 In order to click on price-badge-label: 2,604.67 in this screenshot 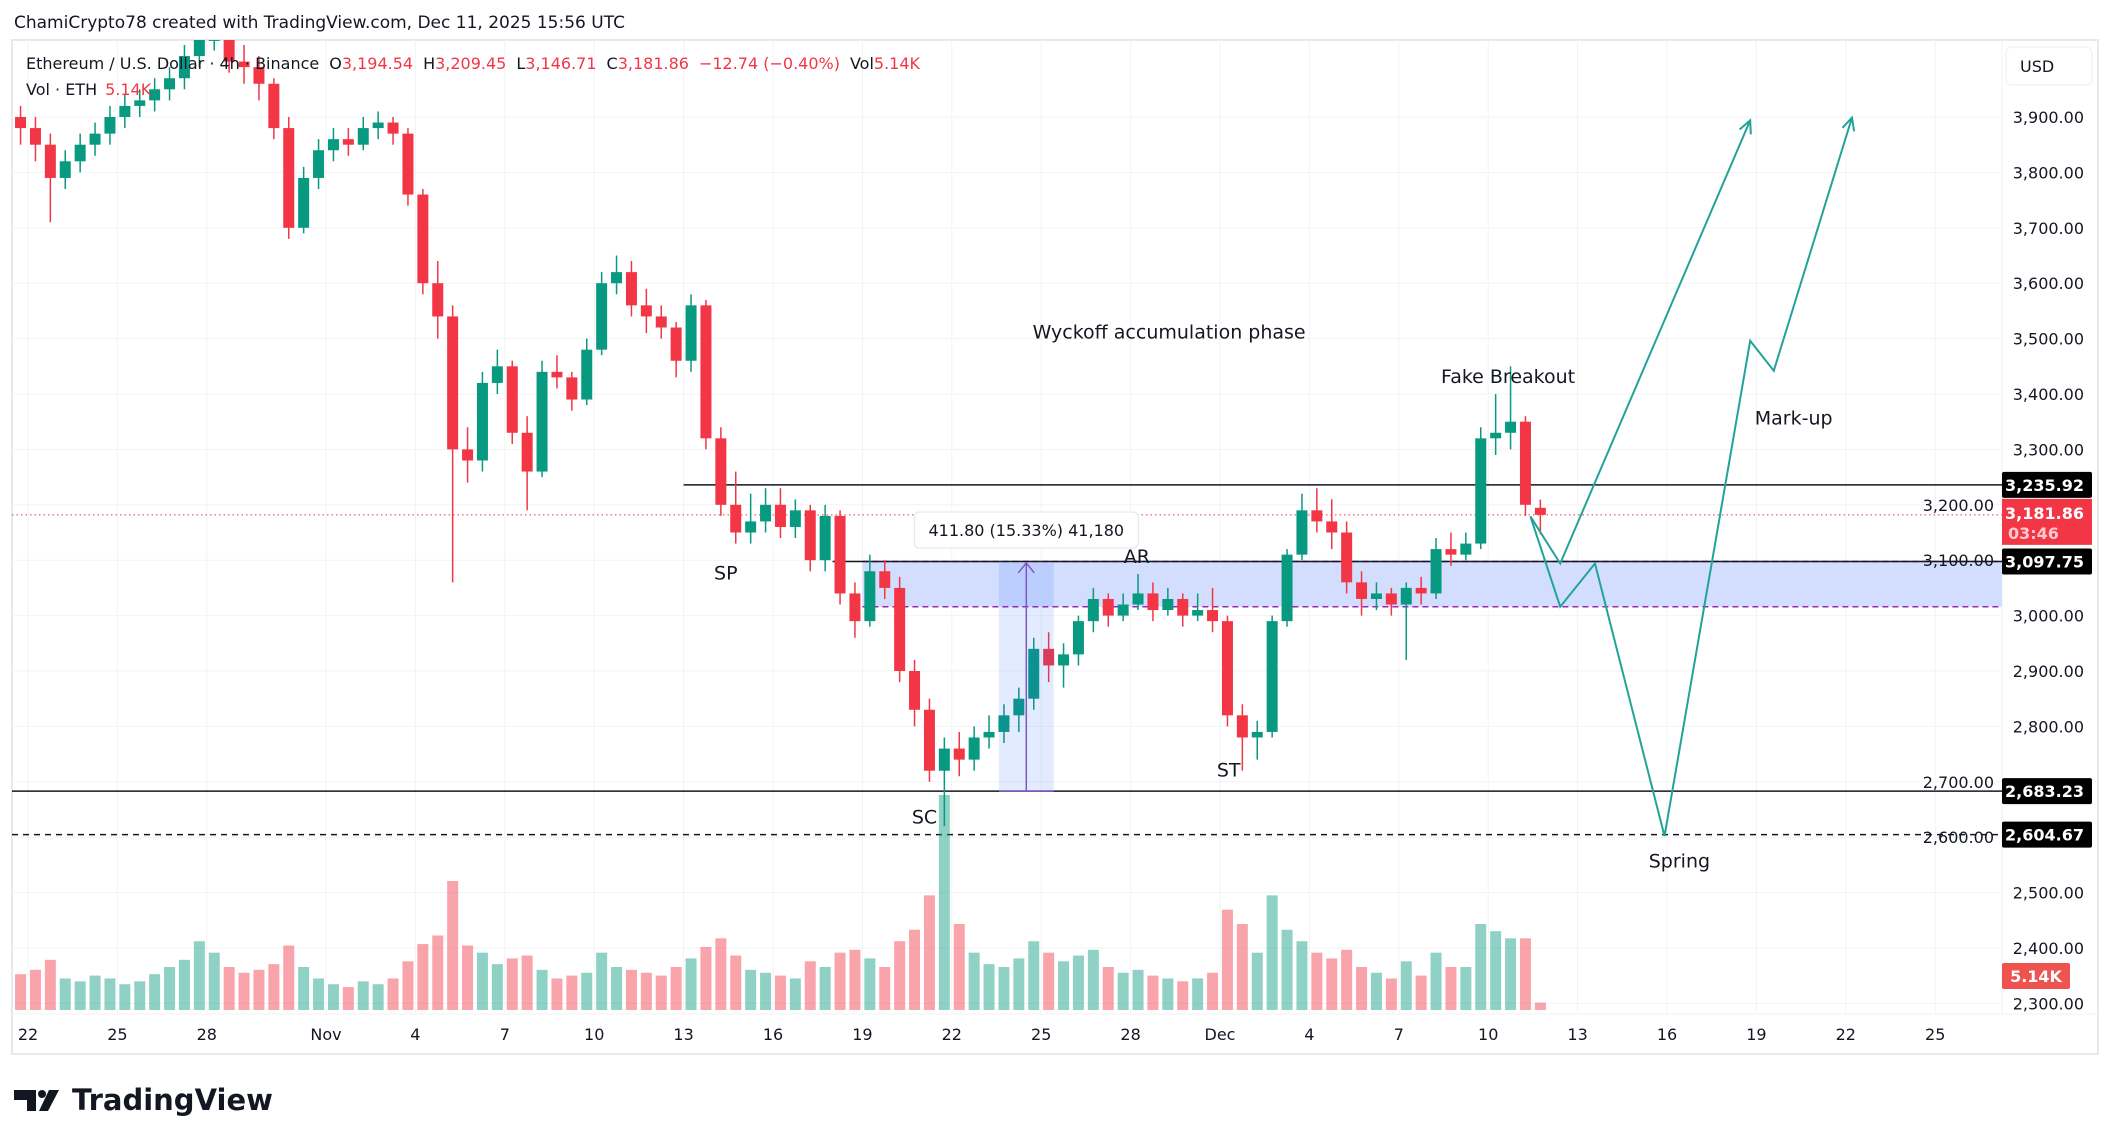, I will do `click(2044, 835)`.